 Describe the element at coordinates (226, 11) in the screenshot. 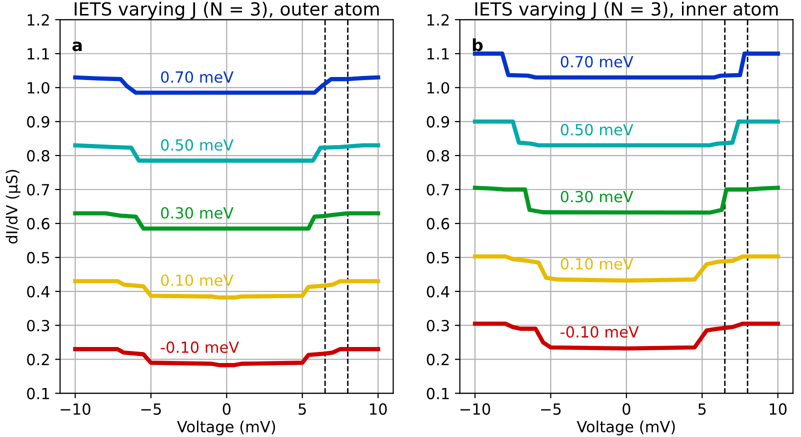

I see `chart-title: IETS varying J (N = 3), outer atom` at that location.